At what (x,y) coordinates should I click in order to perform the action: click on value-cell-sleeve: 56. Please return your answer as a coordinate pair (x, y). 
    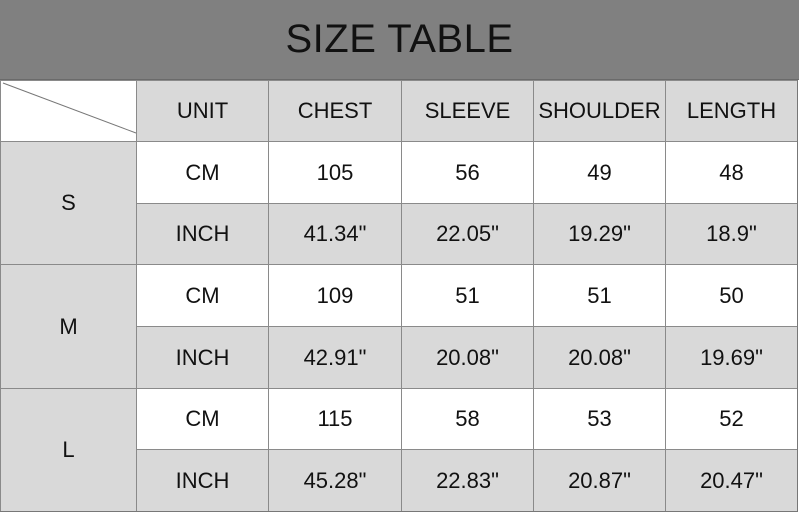
    Looking at the image, I should click on (467, 172).